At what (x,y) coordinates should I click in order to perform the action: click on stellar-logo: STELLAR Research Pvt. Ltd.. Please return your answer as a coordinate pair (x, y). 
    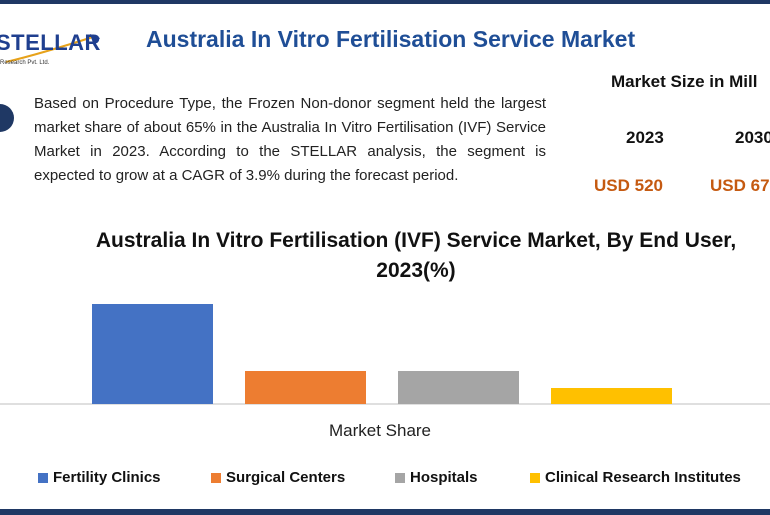
    Looking at the image, I should click on (55, 49).